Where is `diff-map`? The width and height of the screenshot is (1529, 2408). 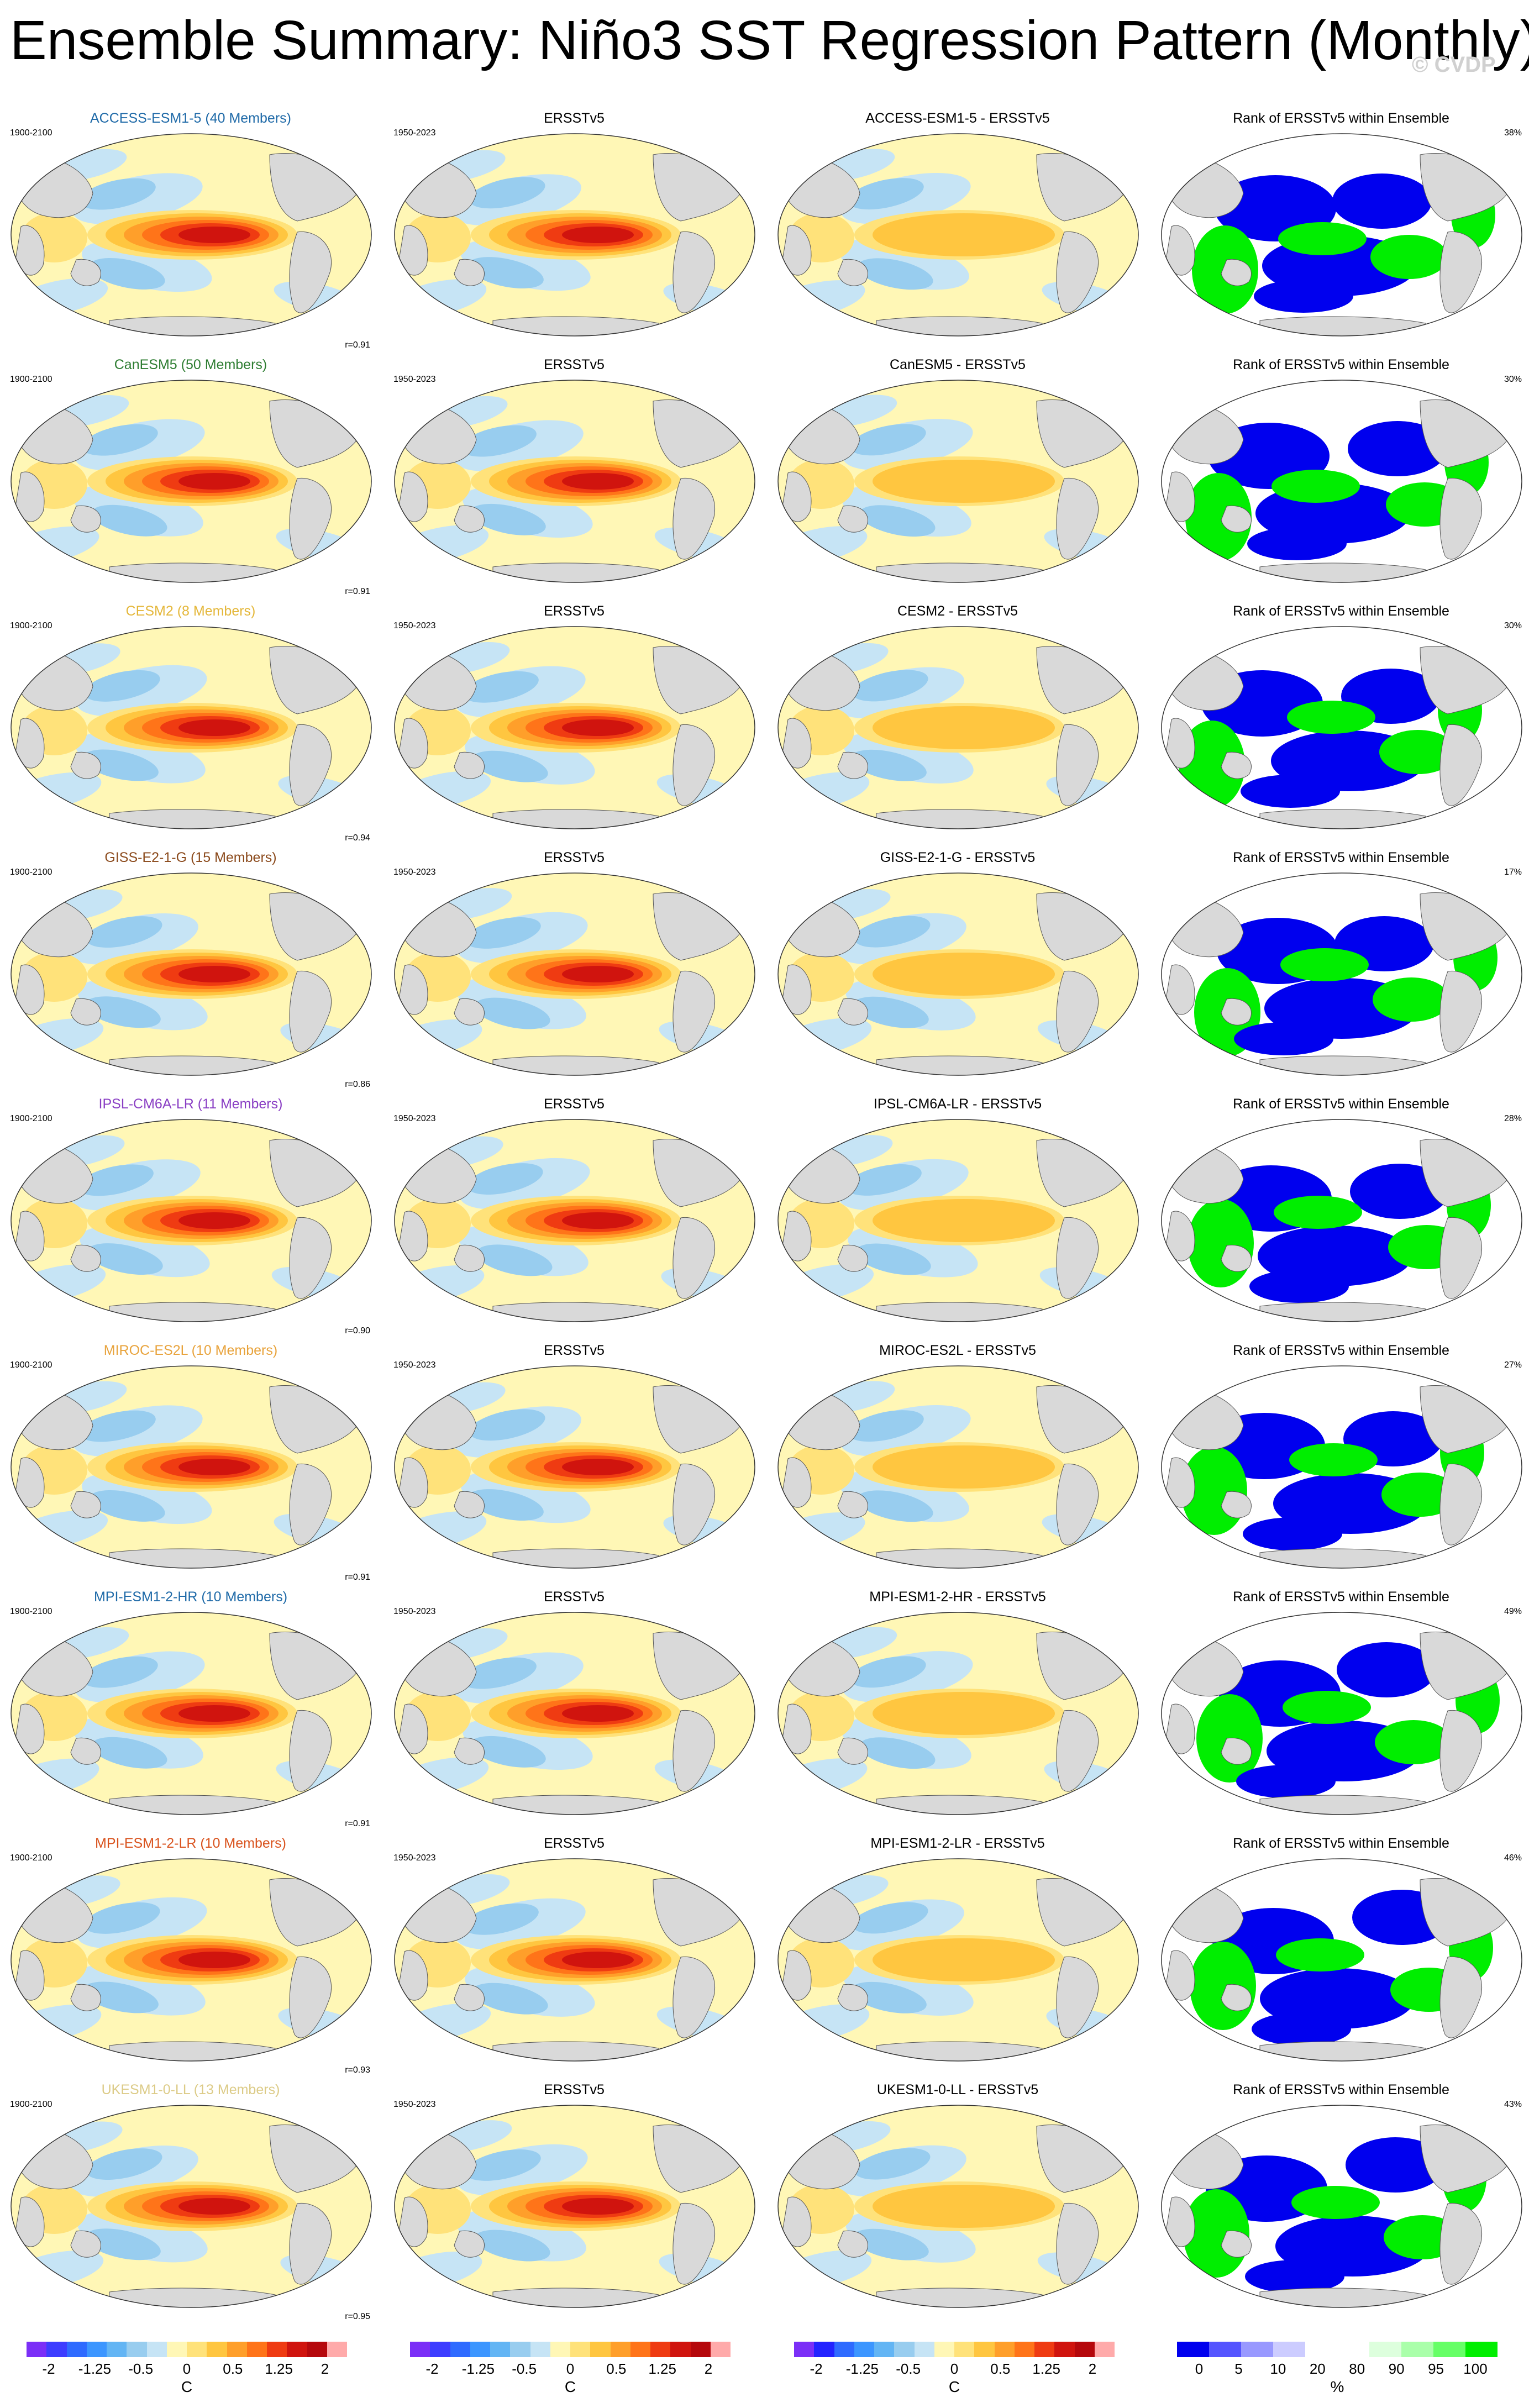 diff-map is located at coordinates (958, 727).